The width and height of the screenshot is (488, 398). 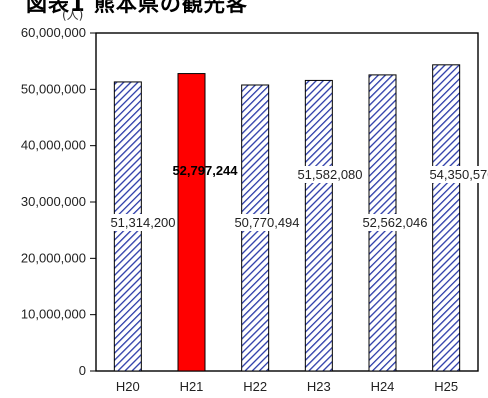 What do you see at coordinates (255, 386) in the screenshot?
I see `x-tick-label: H22` at bounding box center [255, 386].